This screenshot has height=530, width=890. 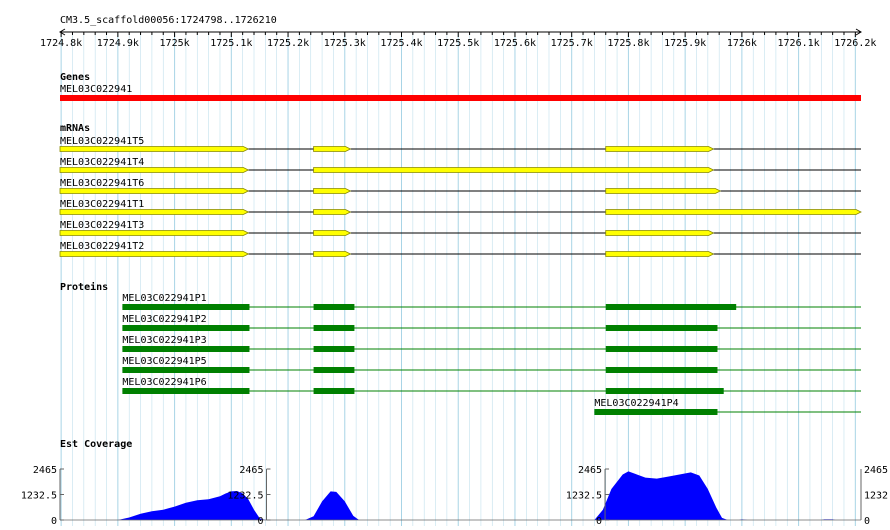 I want to click on ruler-tick-label: 1726.2k, so click(x=855, y=43).